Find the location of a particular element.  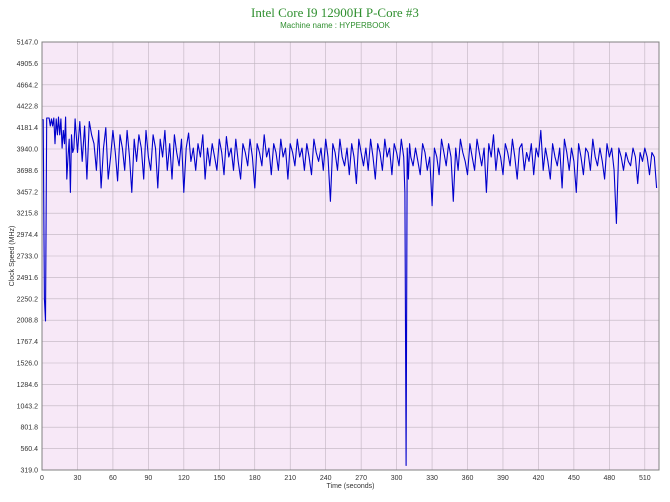

y-tick-label: 3457.2 is located at coordinates (28, 192).